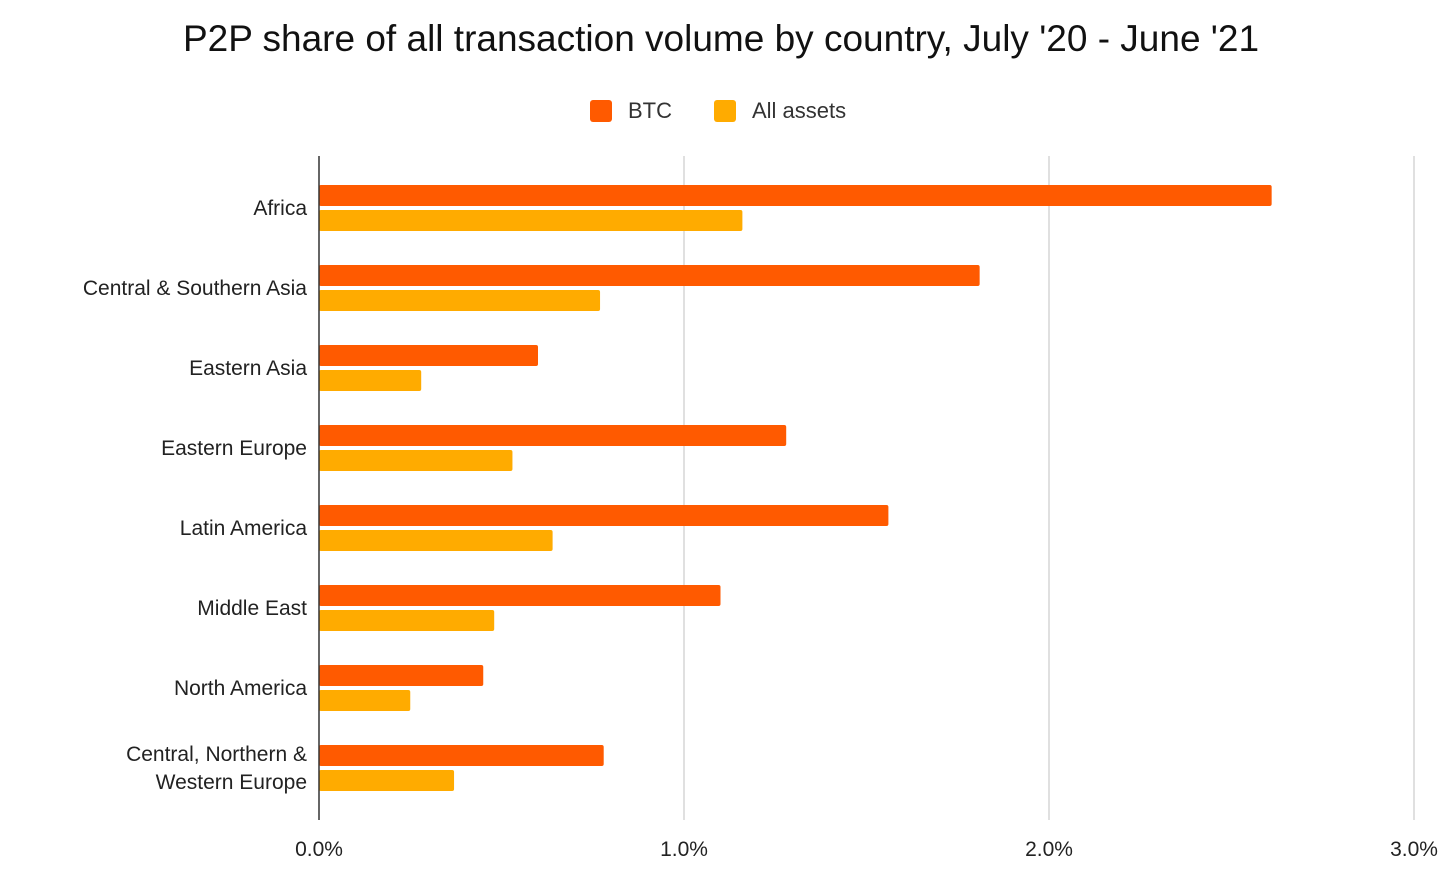 The image size is (1456, 872). I want to click on category-label: Central & Southern Asia, so click(195, 288).